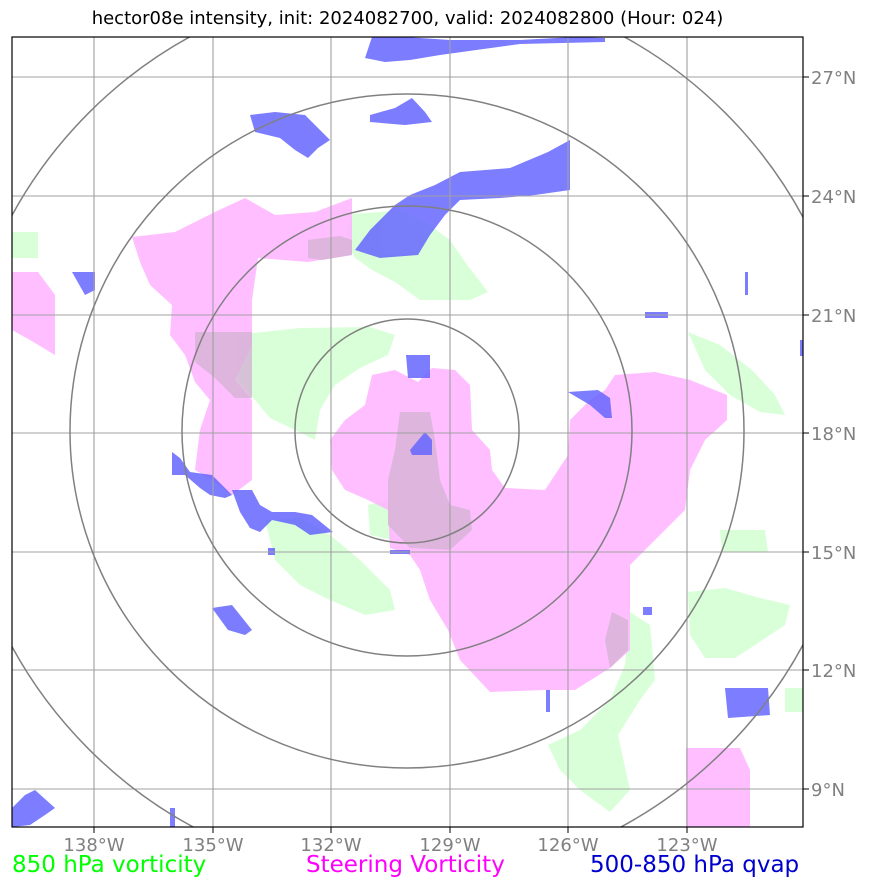  What do you see at coordinates (686, 845) in the screenshot?
I see `lon-tick-label: 123°W` at bounding box center [686, 845].